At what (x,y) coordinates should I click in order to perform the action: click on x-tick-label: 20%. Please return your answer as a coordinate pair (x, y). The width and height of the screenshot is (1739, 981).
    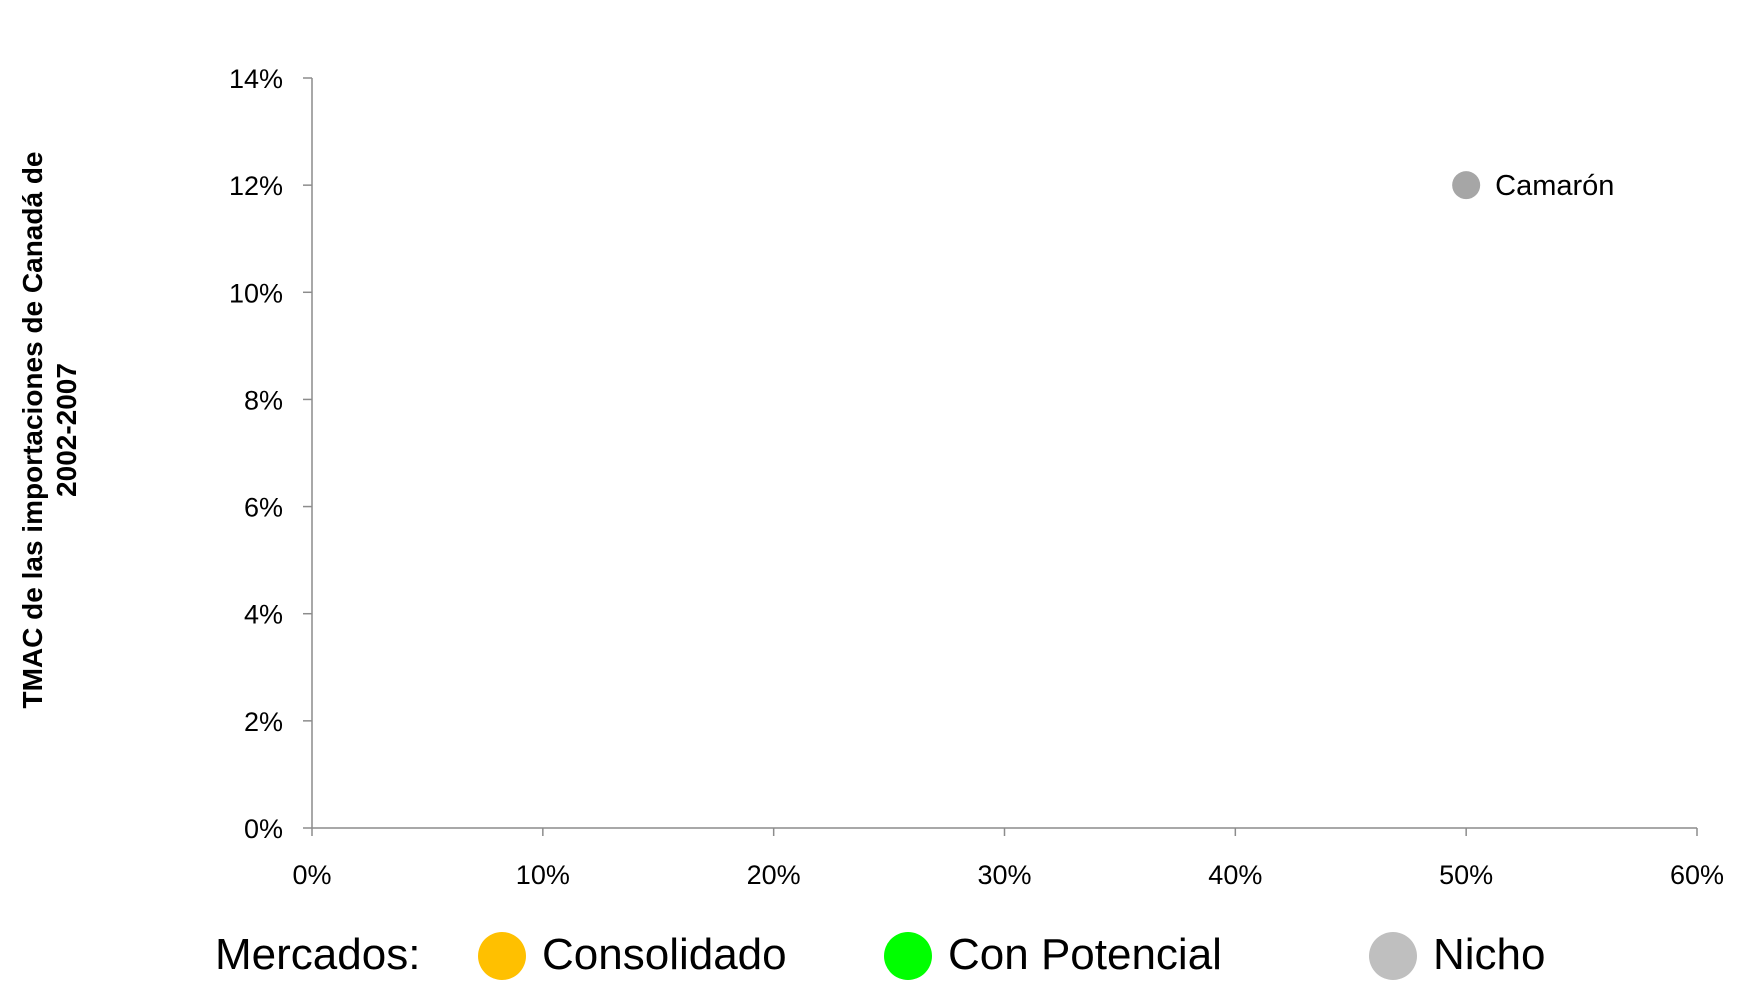
    Looking at the image, I should click on (774, 875).